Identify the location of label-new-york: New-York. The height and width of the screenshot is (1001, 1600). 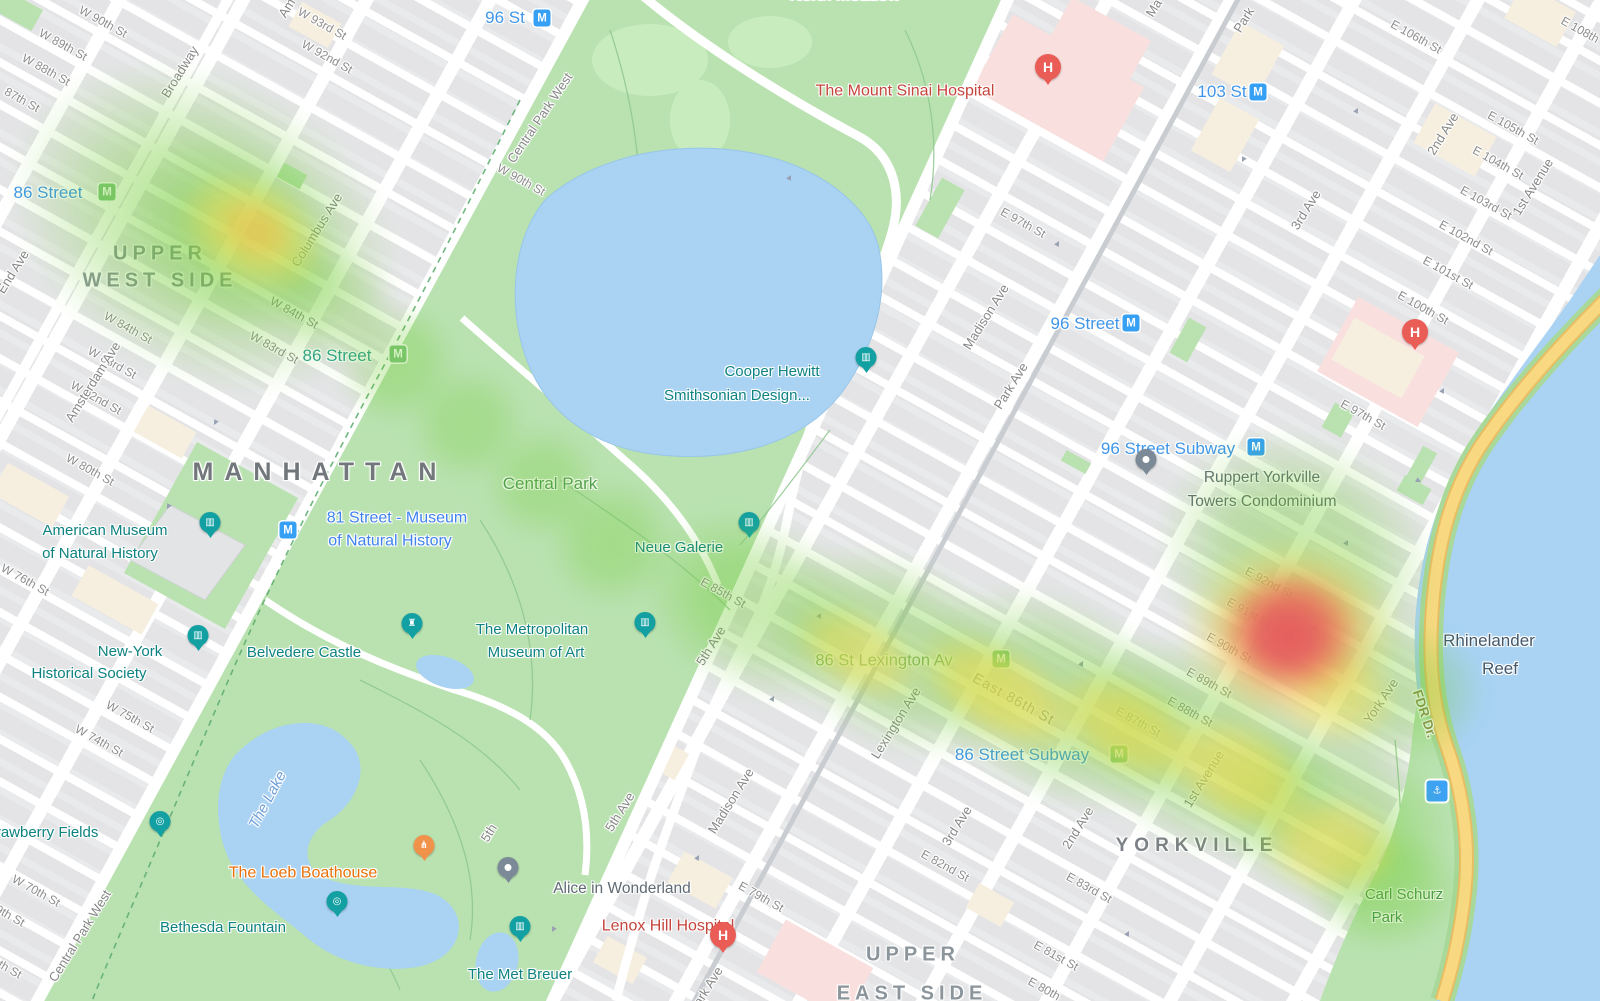
(130, 652).